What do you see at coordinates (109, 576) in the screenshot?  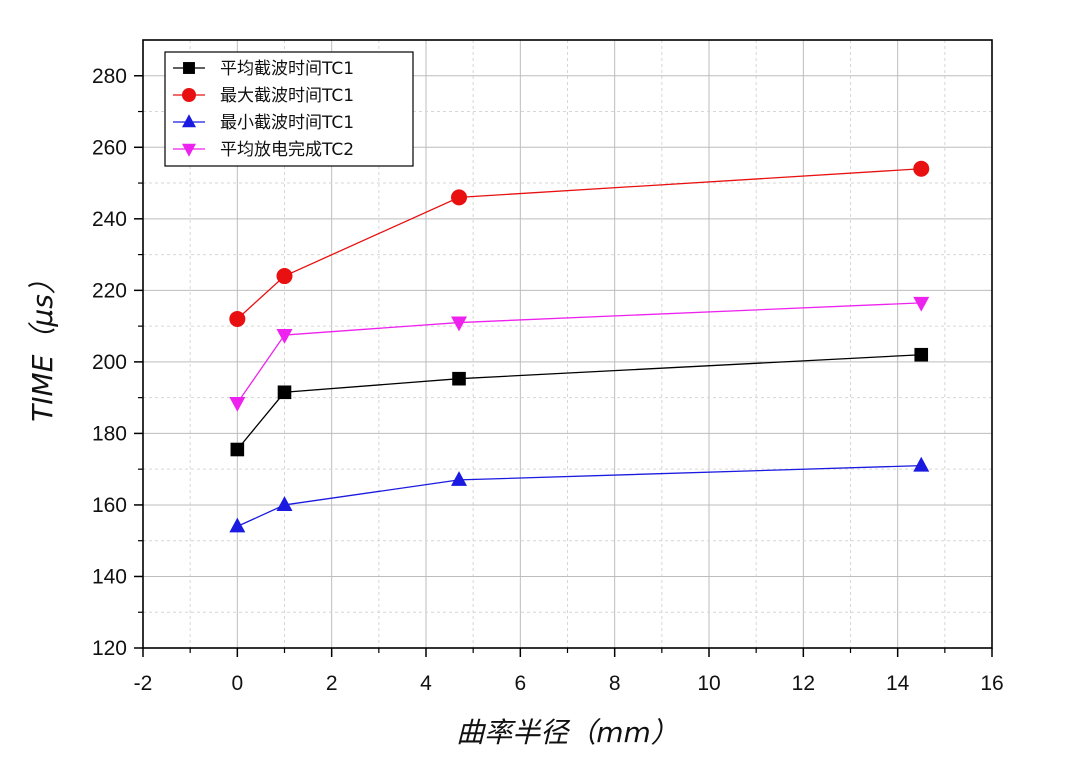 I see `y-tick-label: 140` at bounding box center [109, 576].